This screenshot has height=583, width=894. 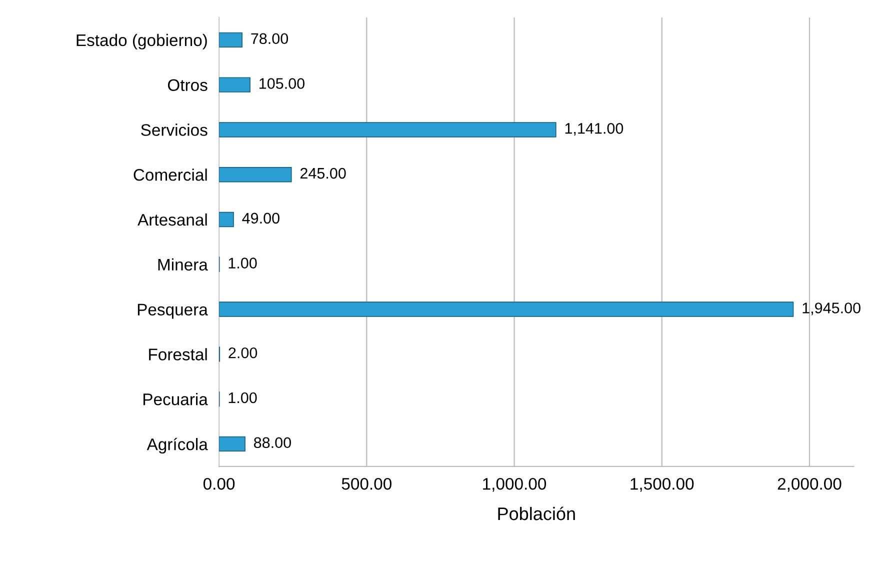 I want to click on y-tick-label: Estado (gobierno), so click(x=141, y=42).